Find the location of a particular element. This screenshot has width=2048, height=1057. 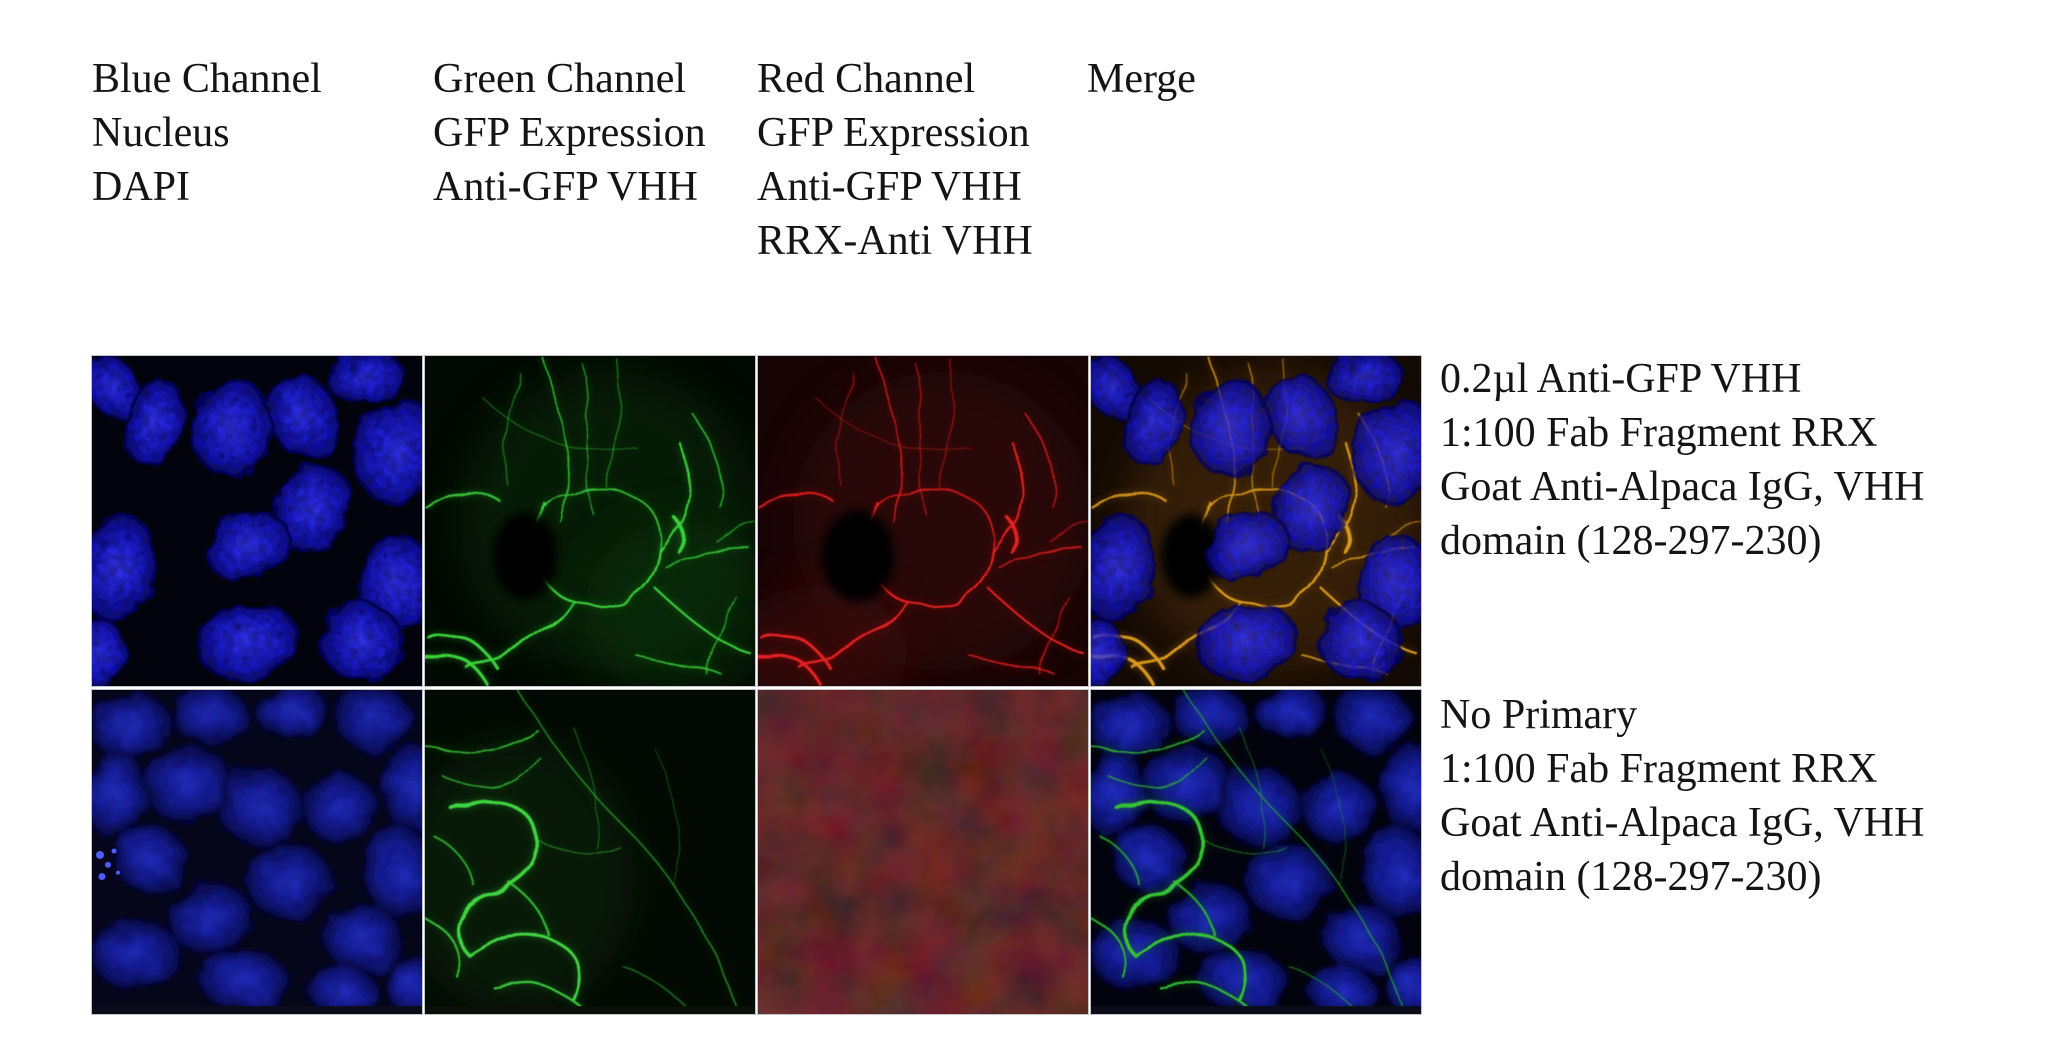

panel-row1-blue-channel is located at coordinates (257, 521).